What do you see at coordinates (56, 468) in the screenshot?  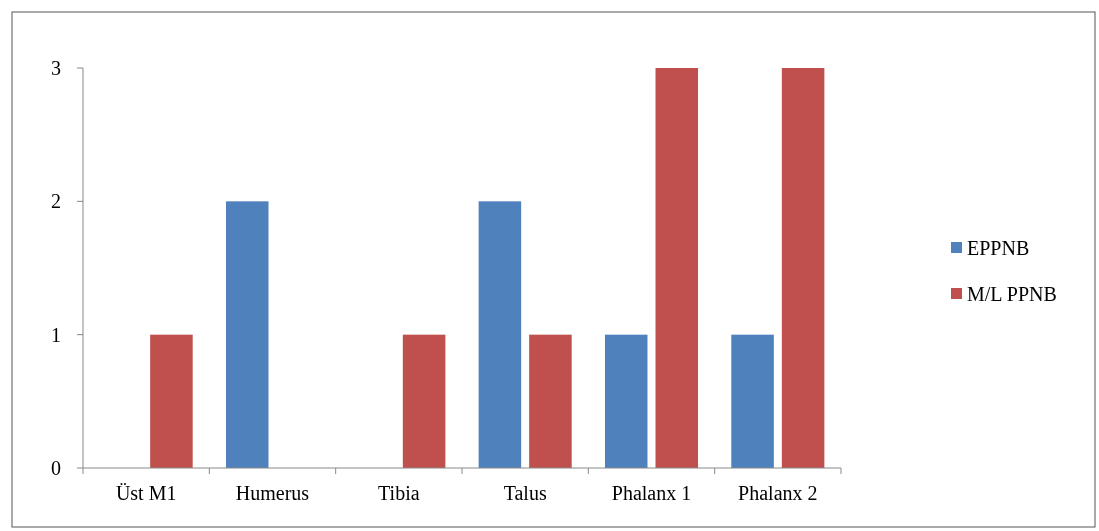 I see `y-tick-label: 0` at bounding box center [56, 468].